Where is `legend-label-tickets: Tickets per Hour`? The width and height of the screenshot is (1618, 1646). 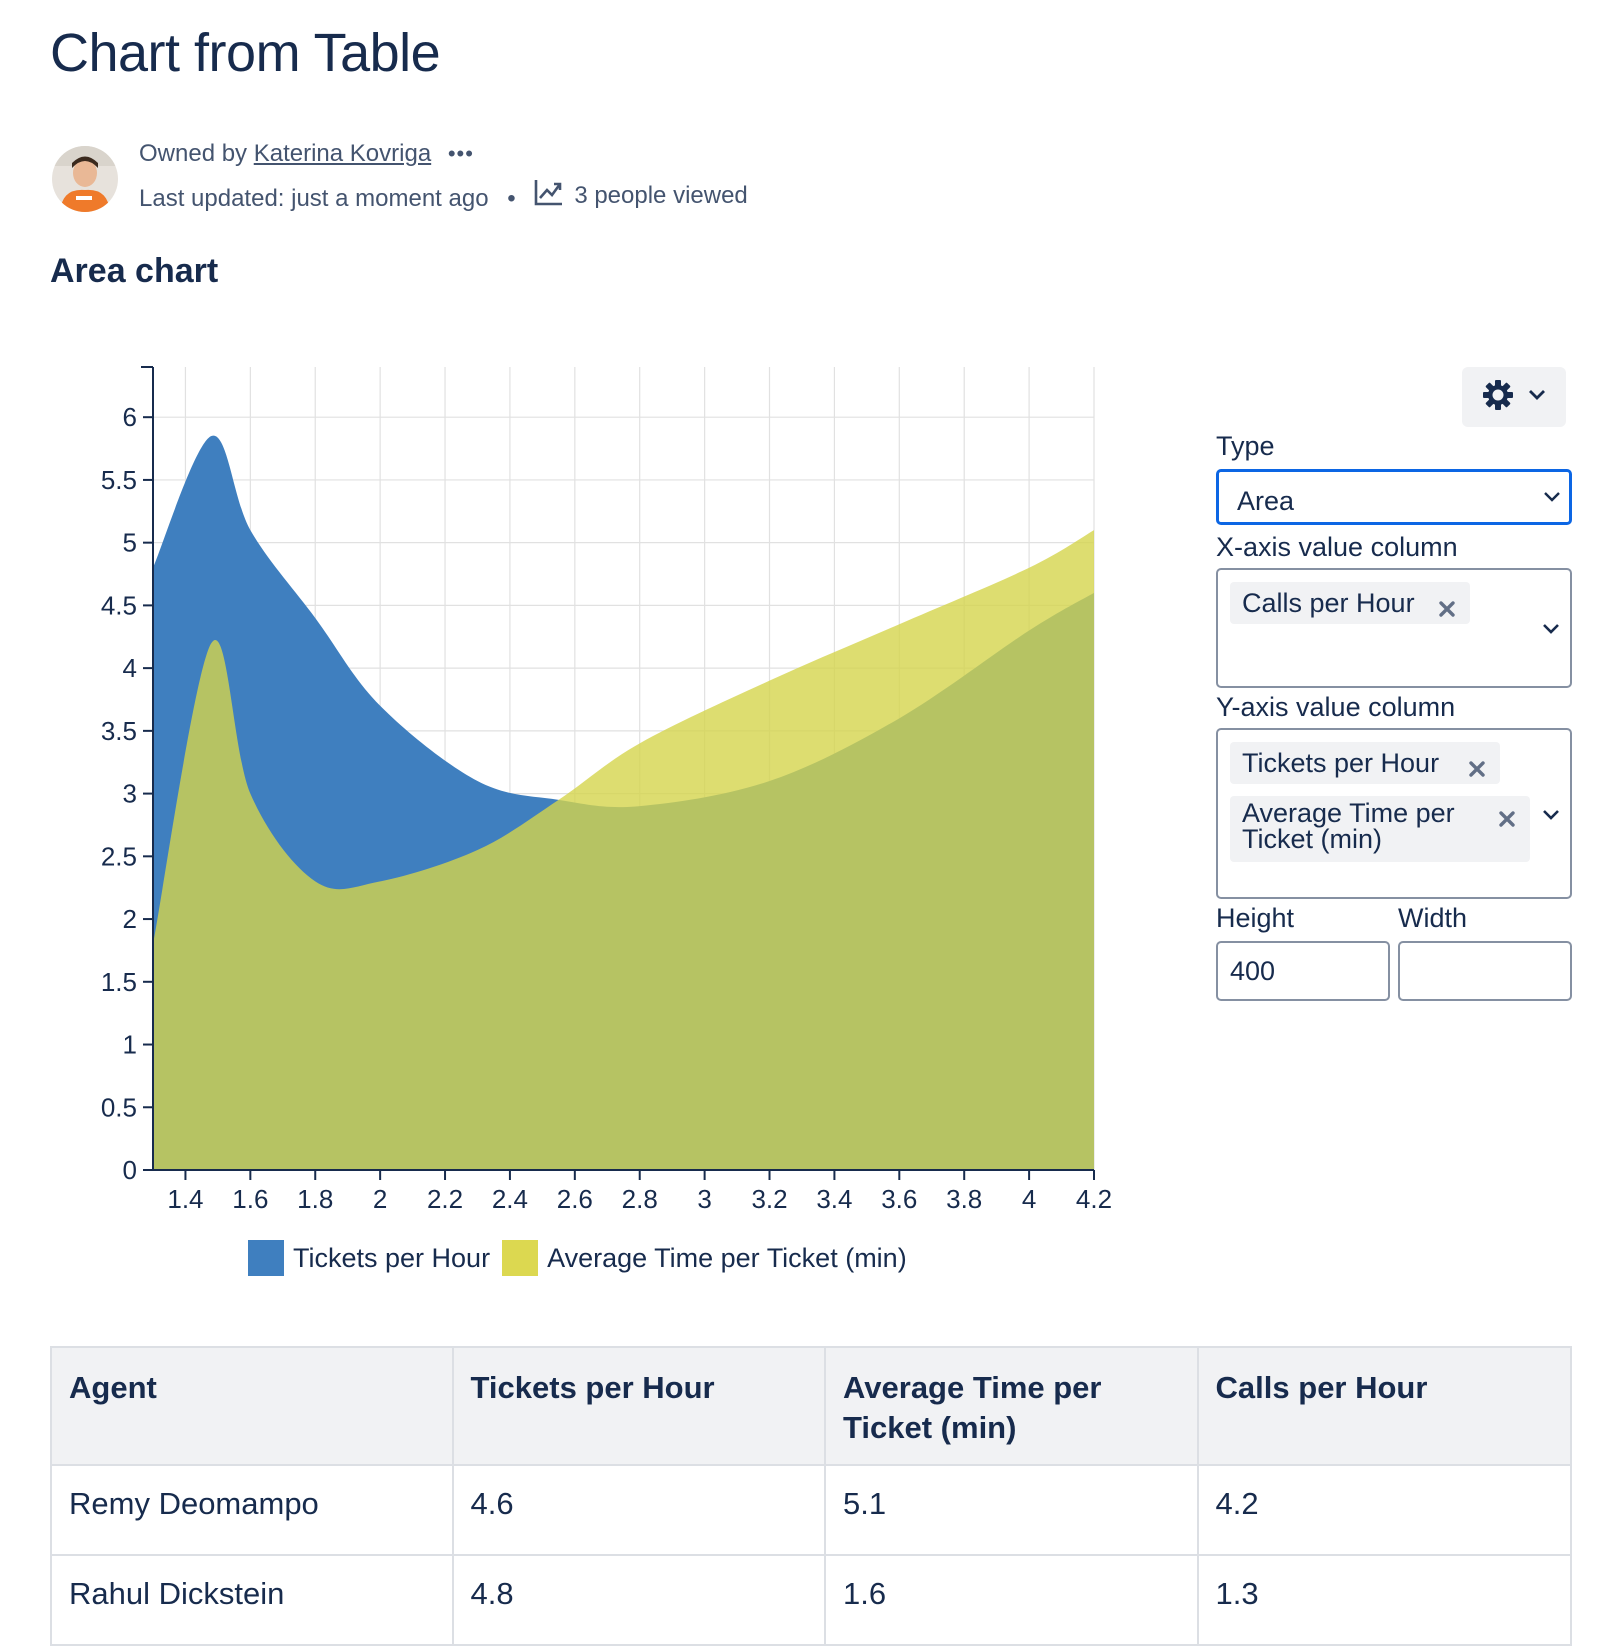
legend-label-tickets: Tickets per Hour is located at coordinates (392, 1257).